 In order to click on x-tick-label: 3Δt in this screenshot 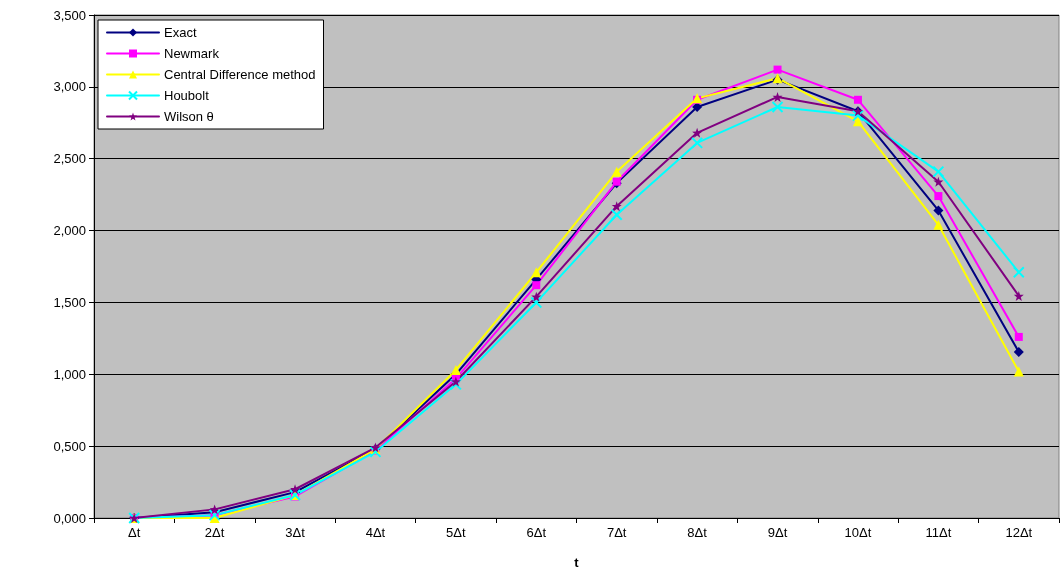, I will do `click(295, 532)`.